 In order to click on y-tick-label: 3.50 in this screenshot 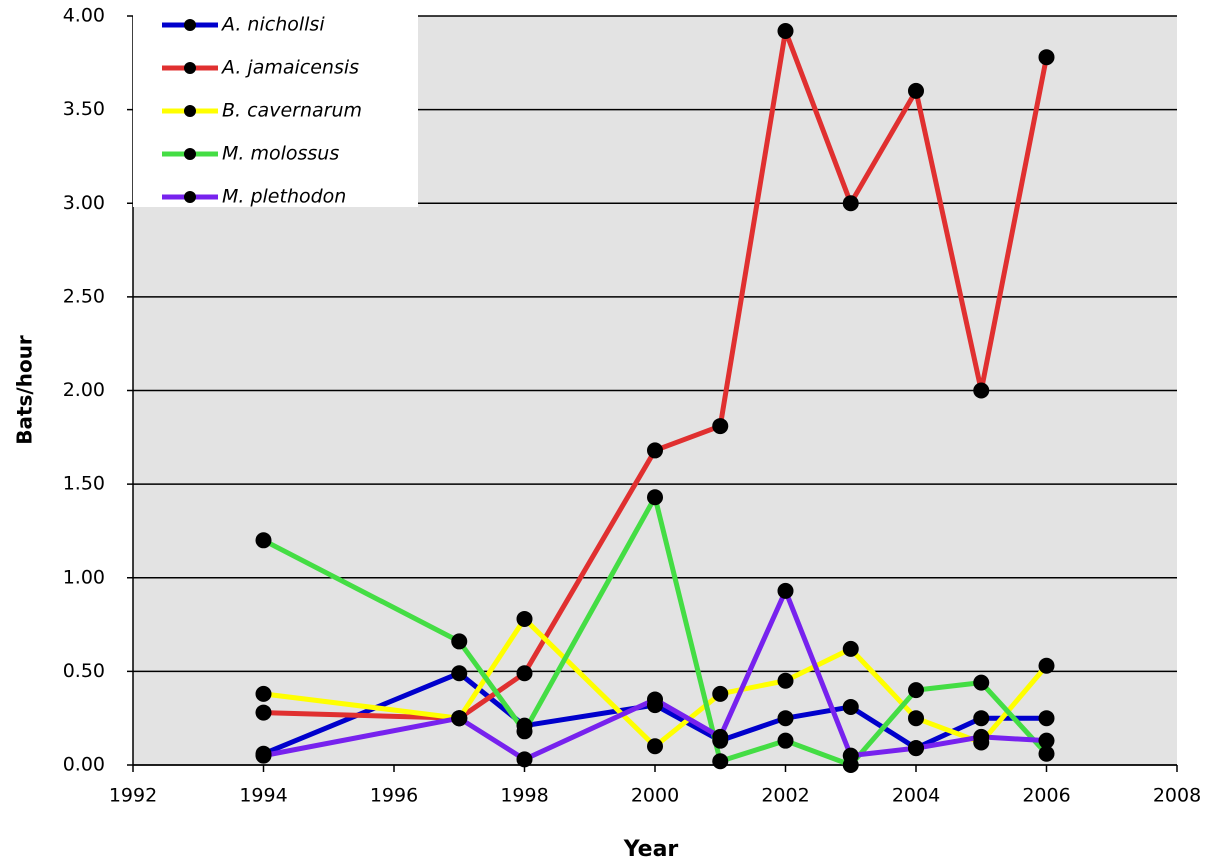, I will do `click(84, 109)`.